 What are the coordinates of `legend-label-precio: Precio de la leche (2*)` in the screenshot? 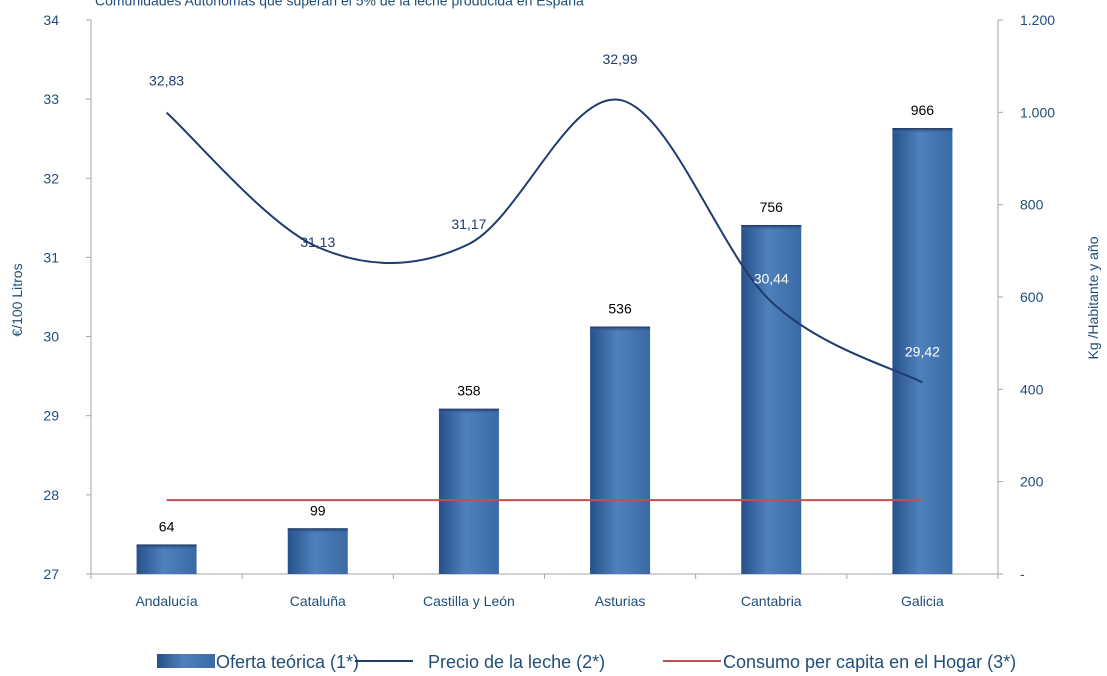 It's located at (516, 662).